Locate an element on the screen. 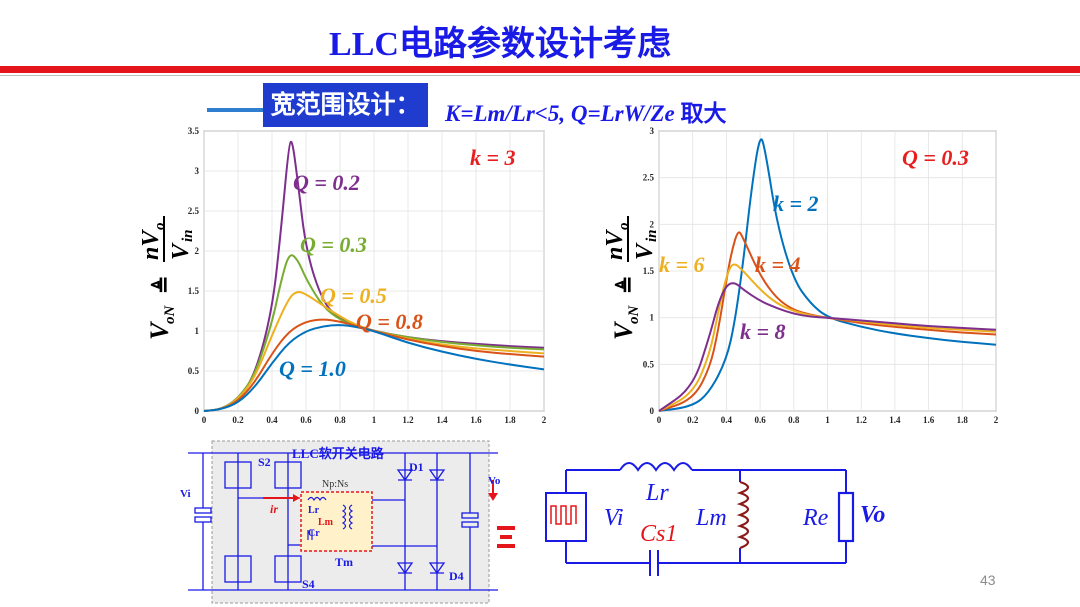 This screenshot has height=607, width=1080. eq-label-re: Re is located at coordinates (815, 518).